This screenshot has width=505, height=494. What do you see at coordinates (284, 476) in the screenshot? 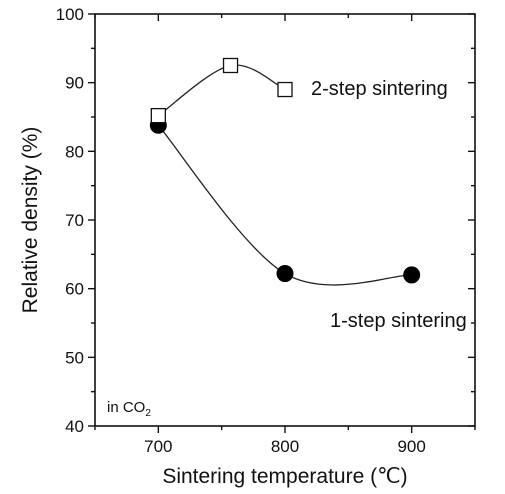
I see `x-axis-label: Sintering temperature (℃)` at bounding box center [284, 476].